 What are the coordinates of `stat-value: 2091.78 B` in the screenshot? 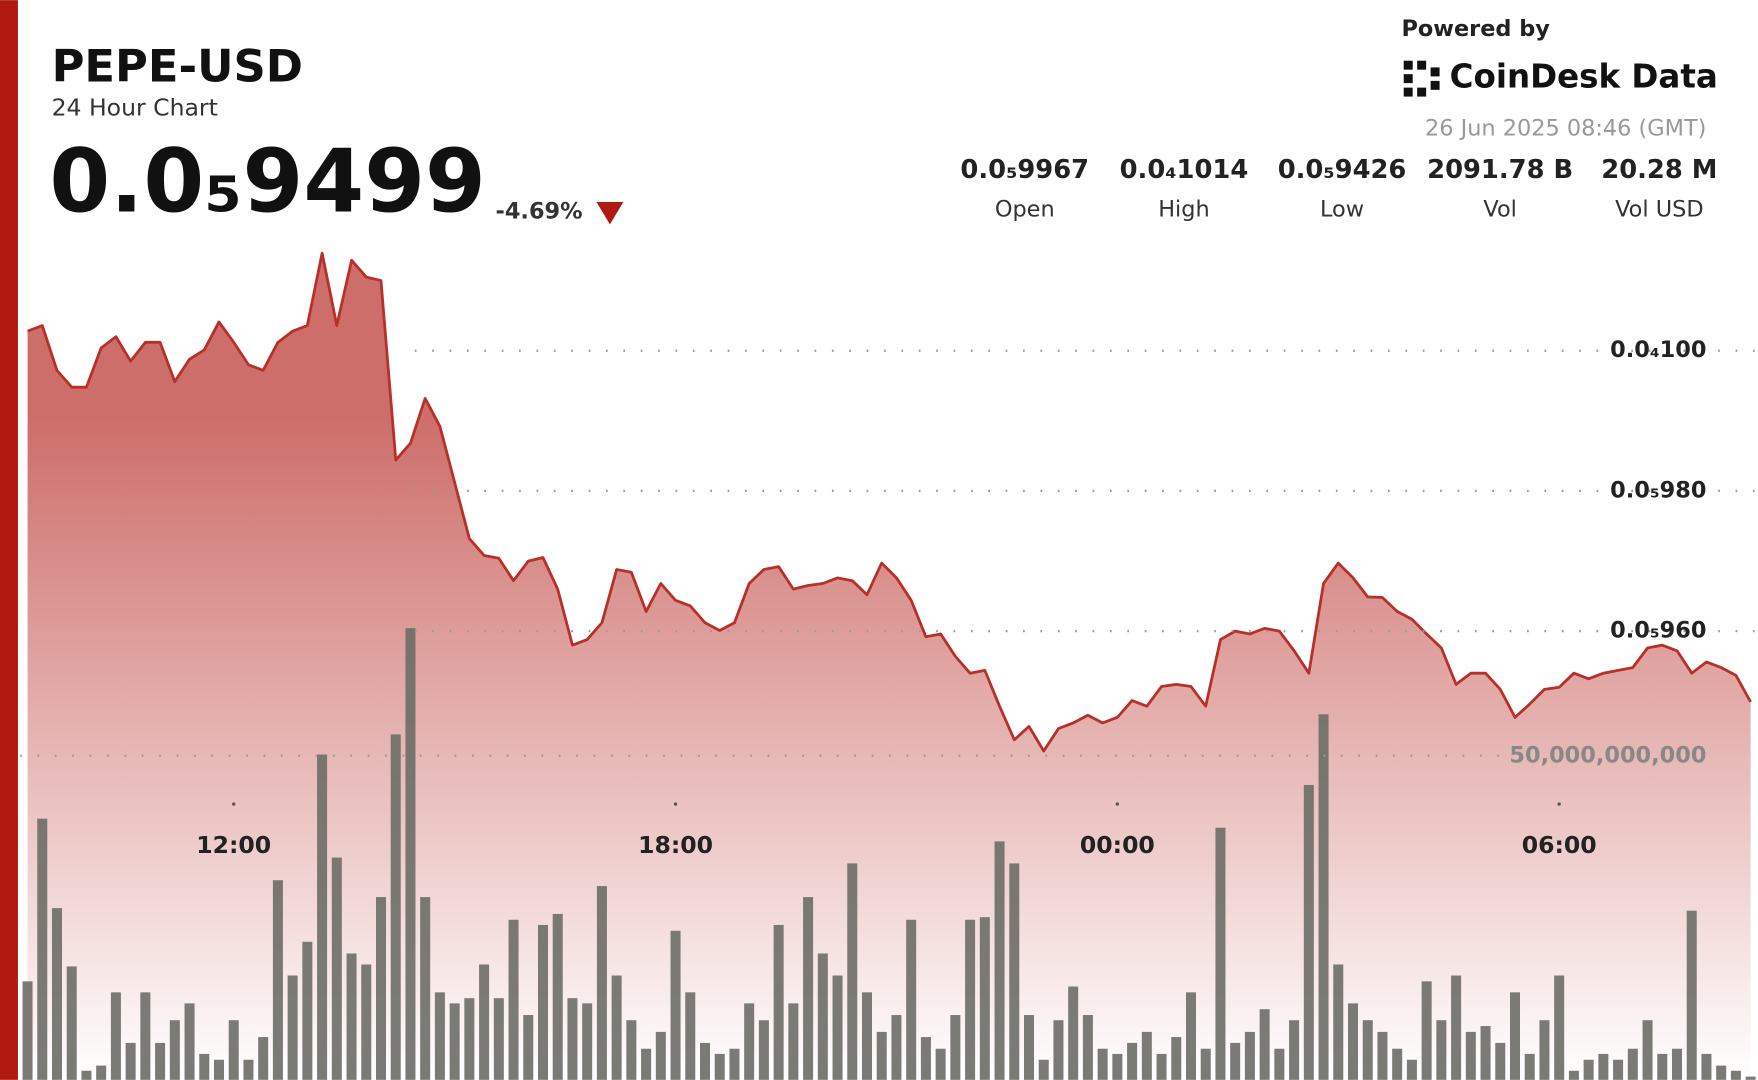 It's located at (1500, 170).